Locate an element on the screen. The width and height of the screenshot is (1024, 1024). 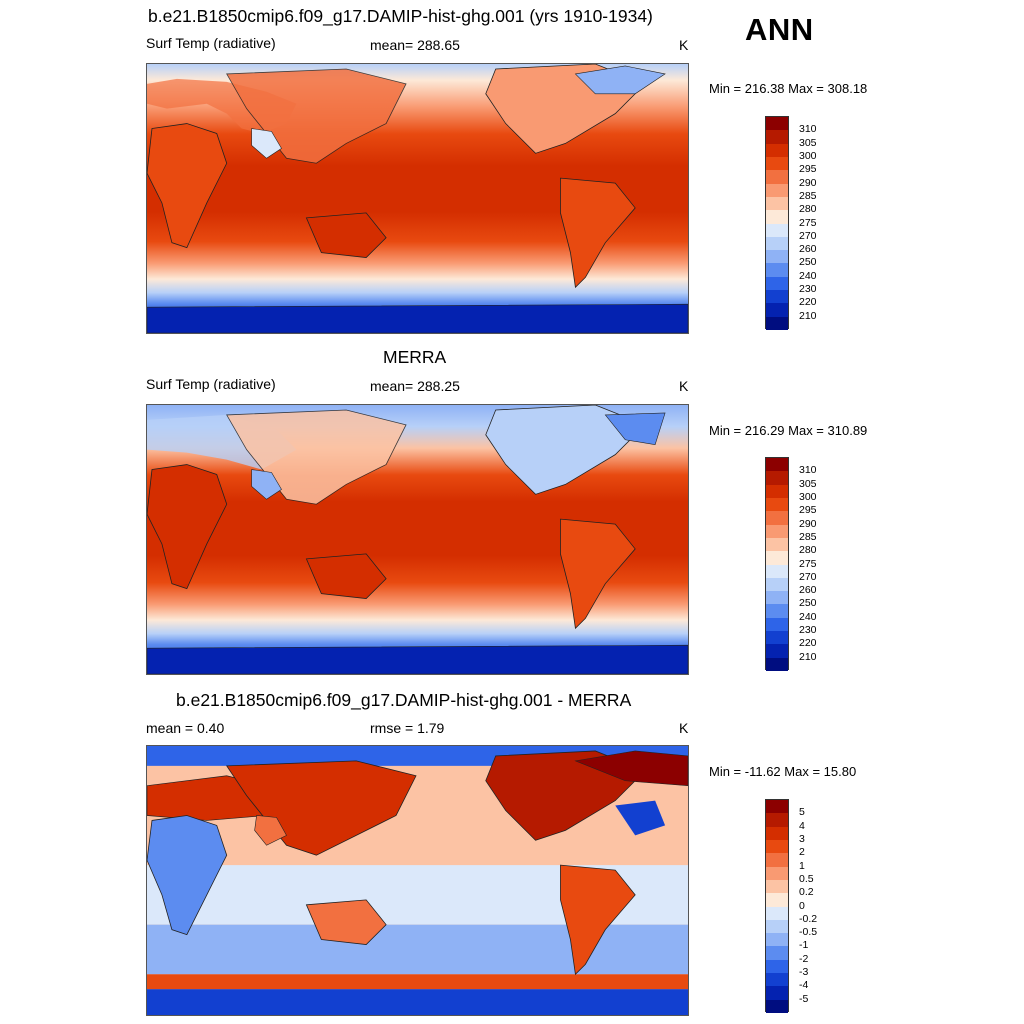
panel1-colorbar-tick-label: 230 is located at coordinates (808, 289).